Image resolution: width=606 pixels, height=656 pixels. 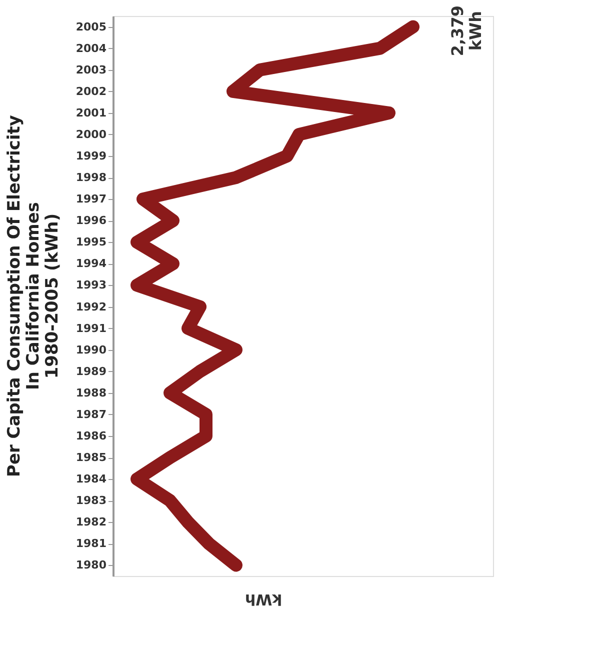 I want to click on y-tick-label: 1983, so click(x=91, y=501).